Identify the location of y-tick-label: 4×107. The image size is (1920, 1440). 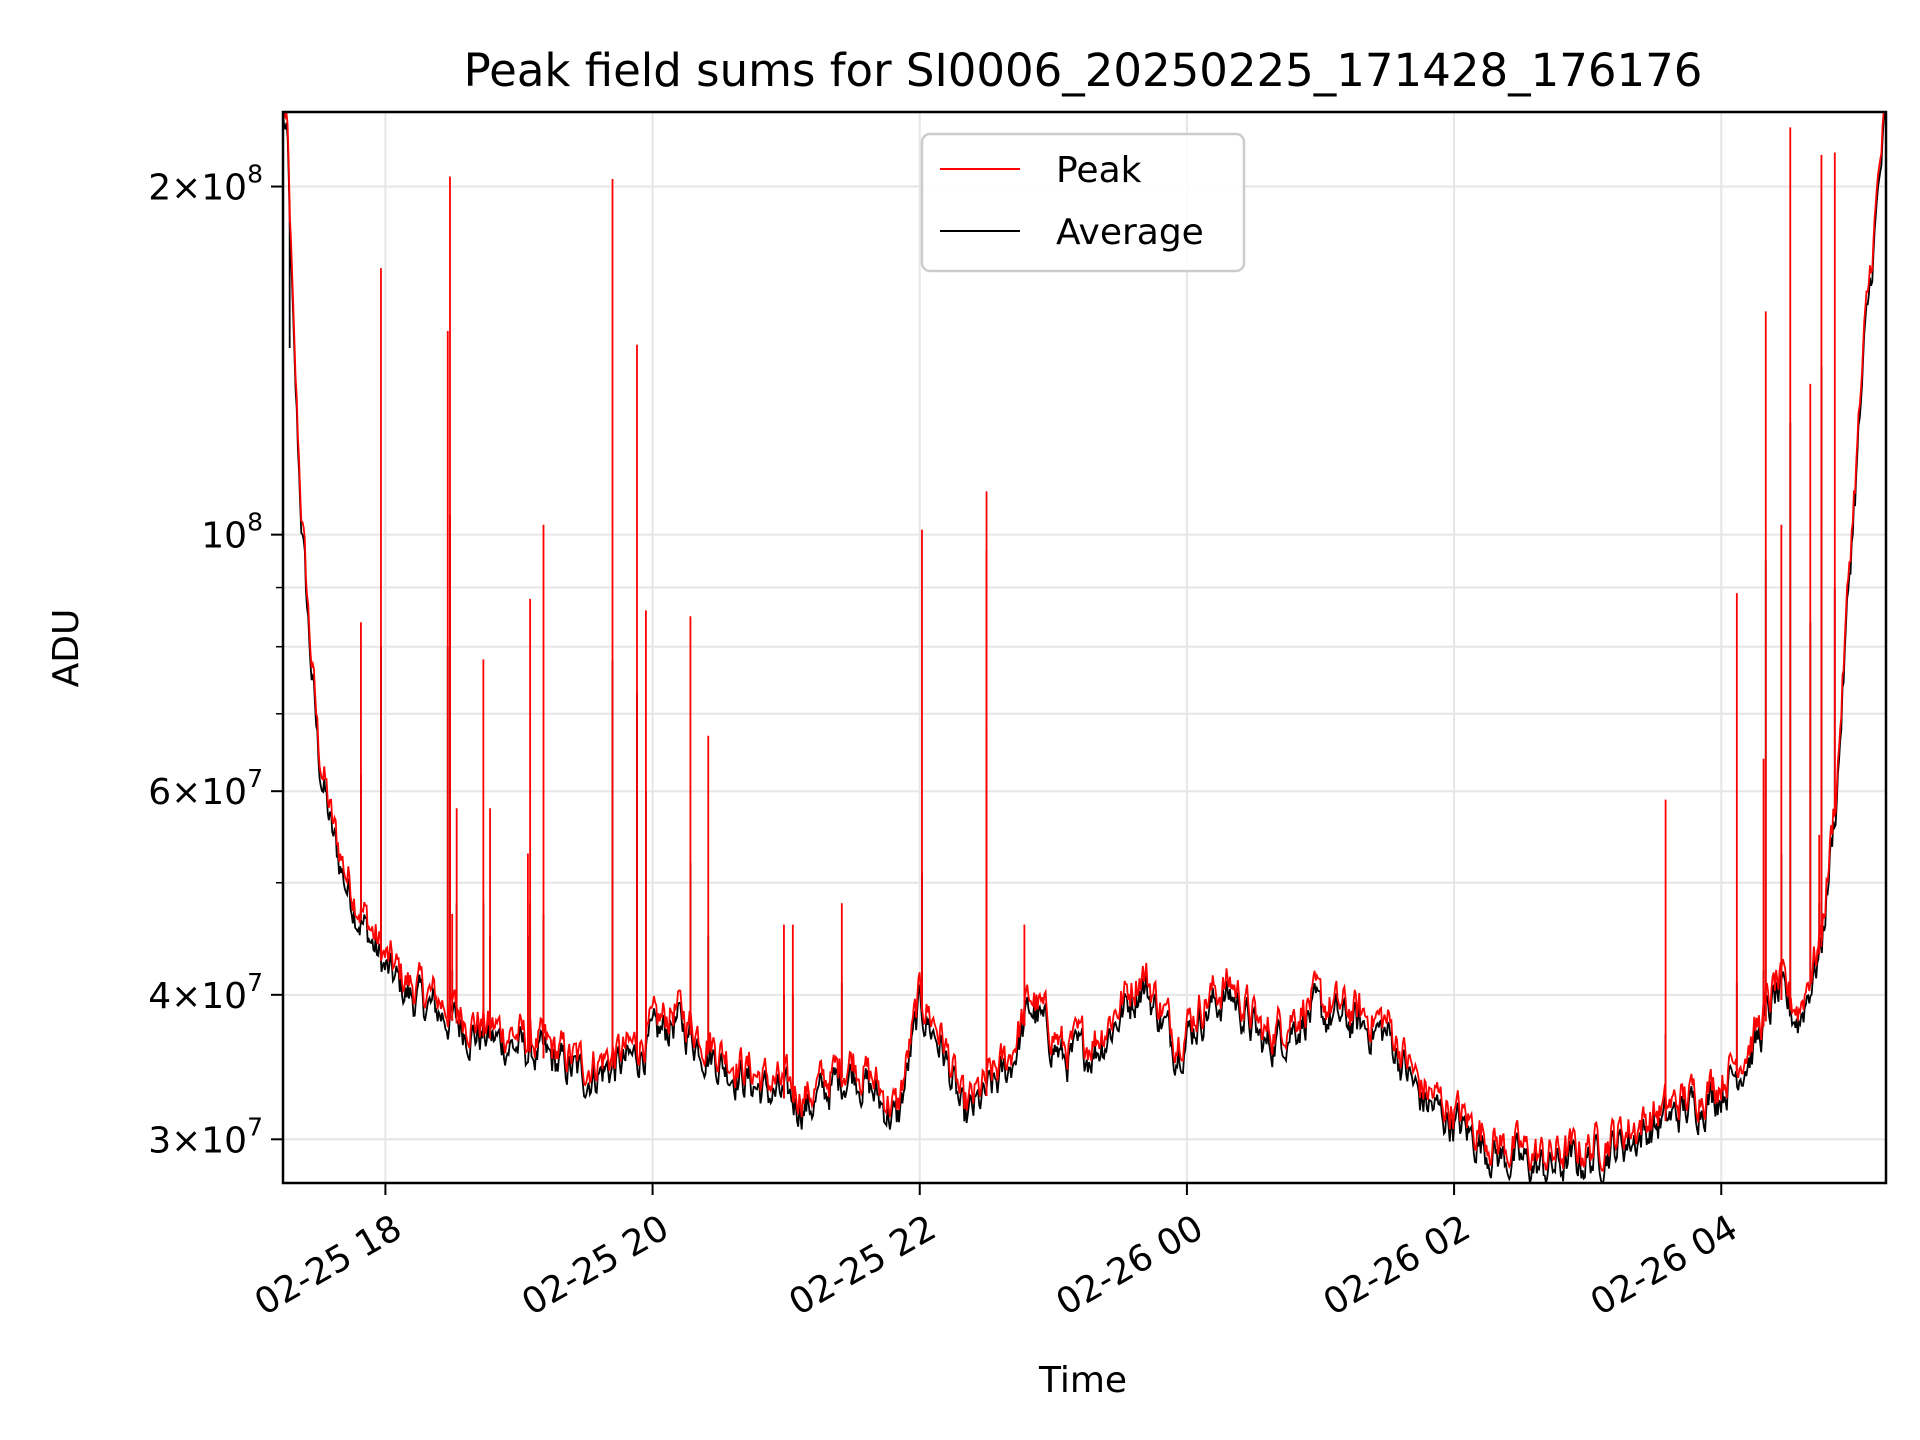
(205, 992).